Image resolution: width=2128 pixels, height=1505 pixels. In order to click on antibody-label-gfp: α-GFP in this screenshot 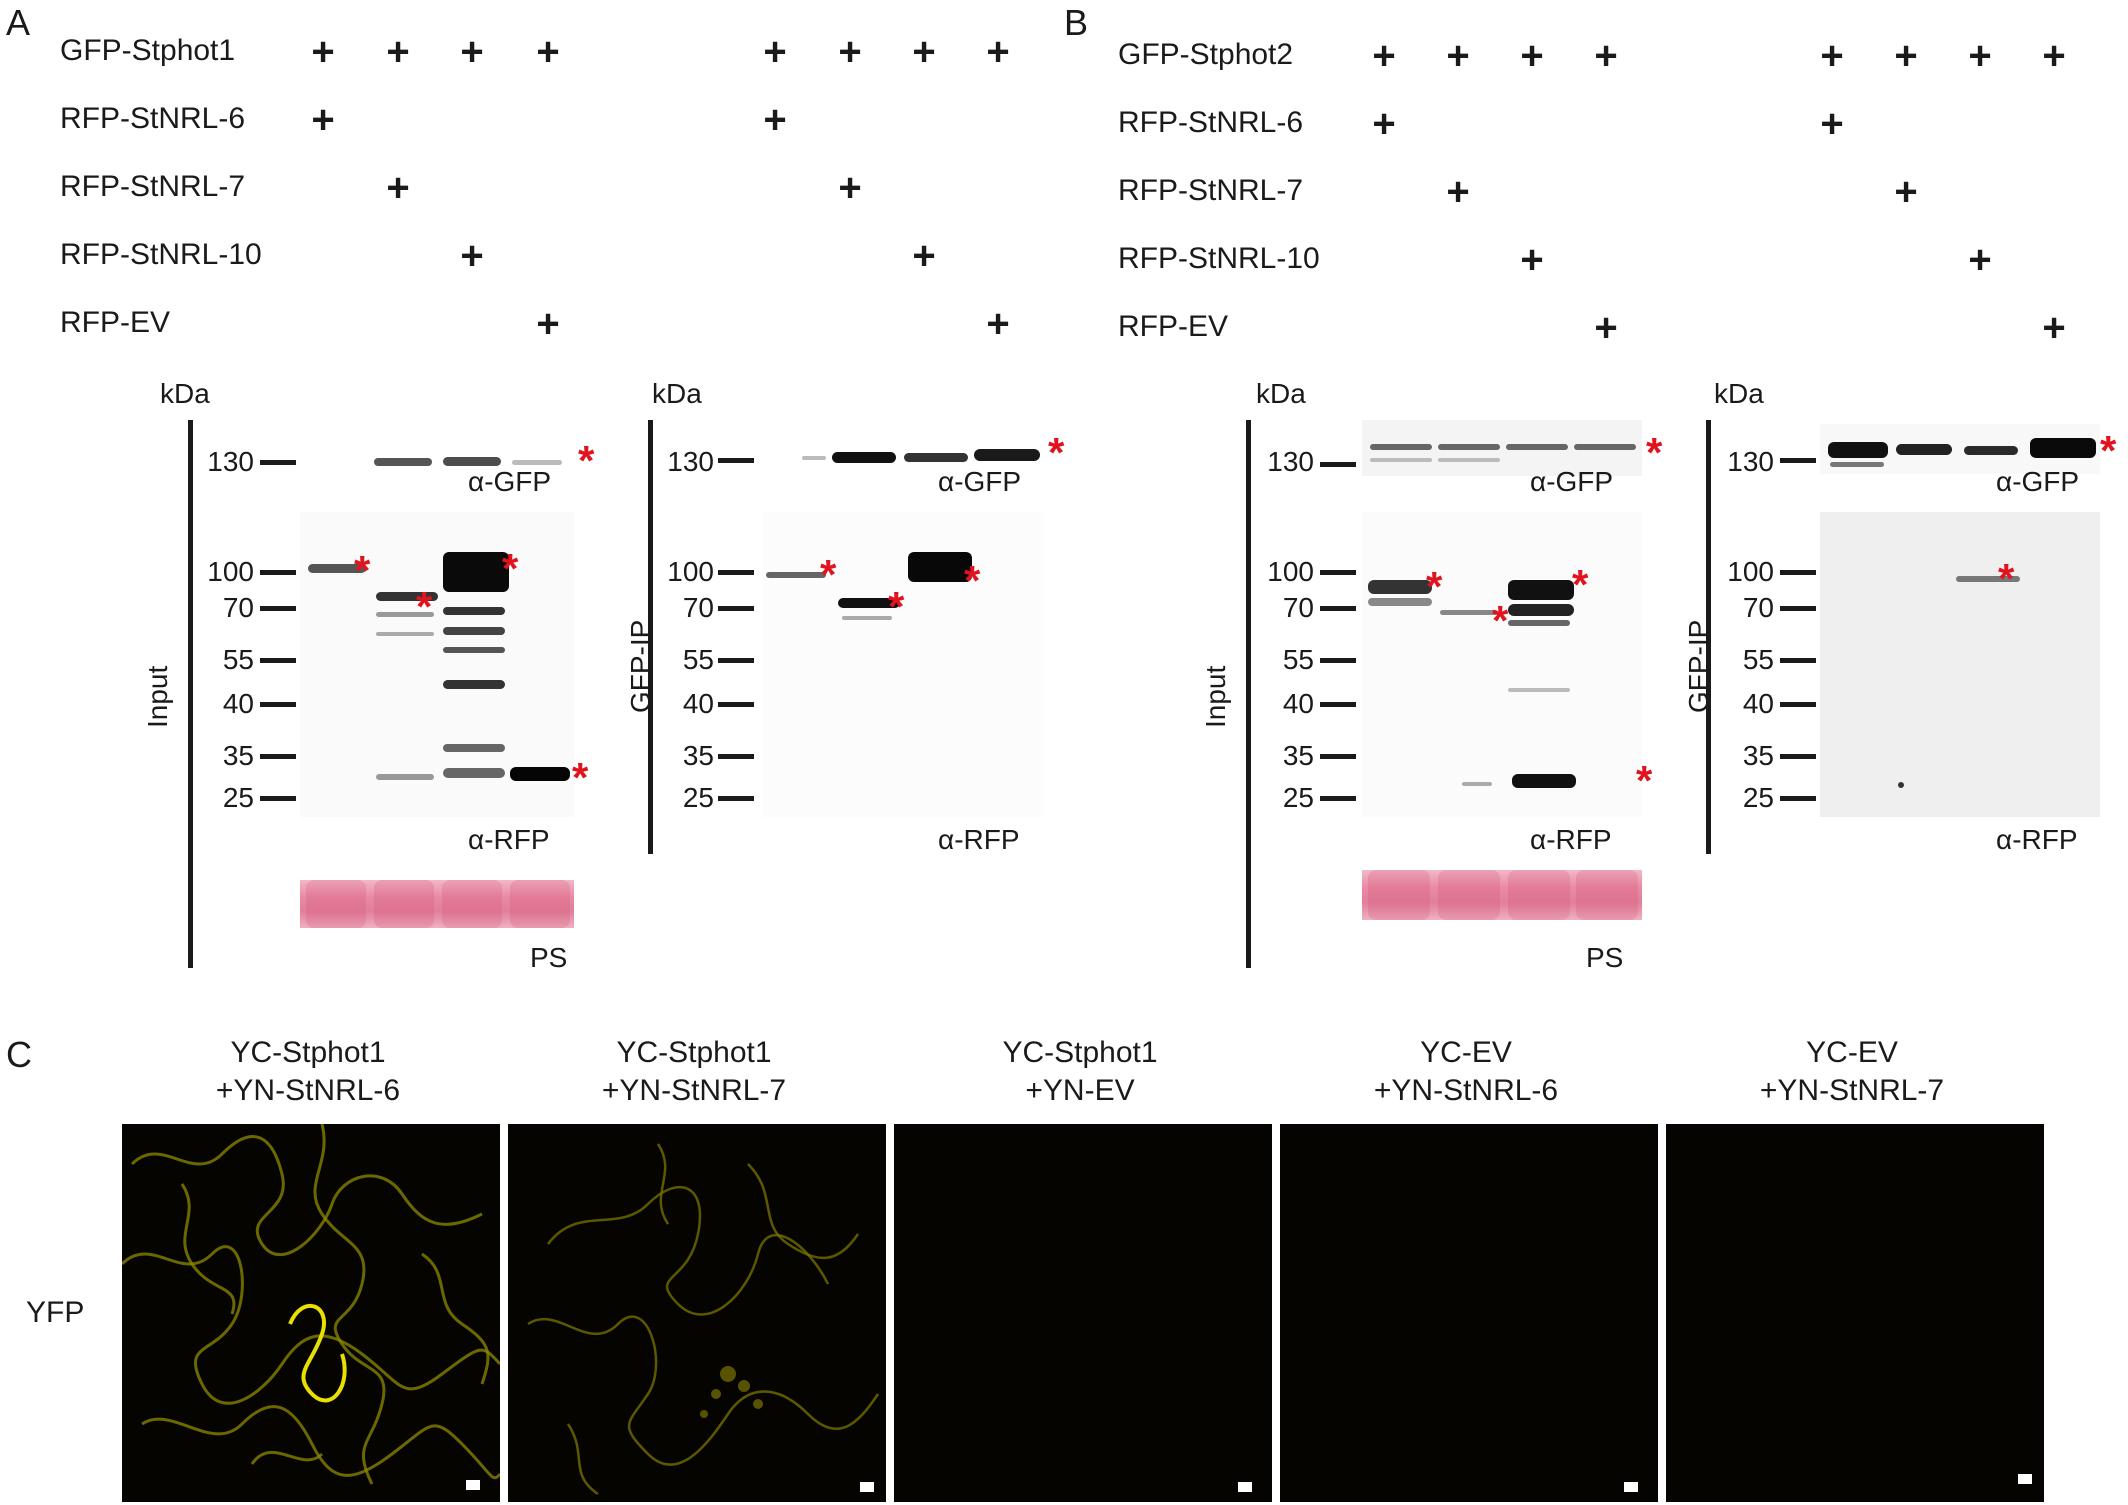, I will do `click(2038, 481)`.